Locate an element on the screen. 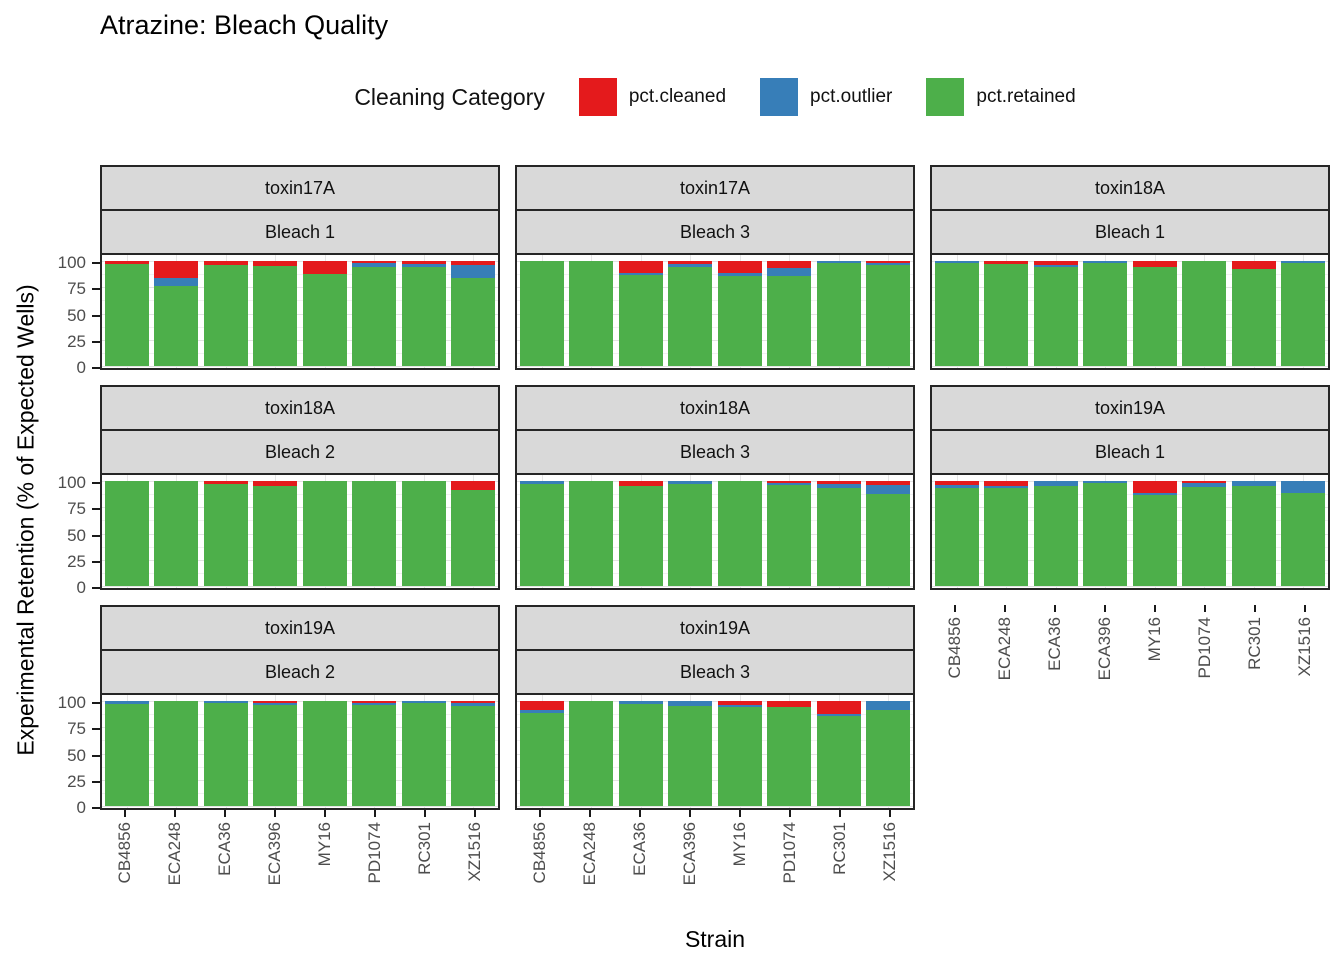 The image size is (1344, 960). legend-label: pct.cleaned is located at coordinates (677, 96).